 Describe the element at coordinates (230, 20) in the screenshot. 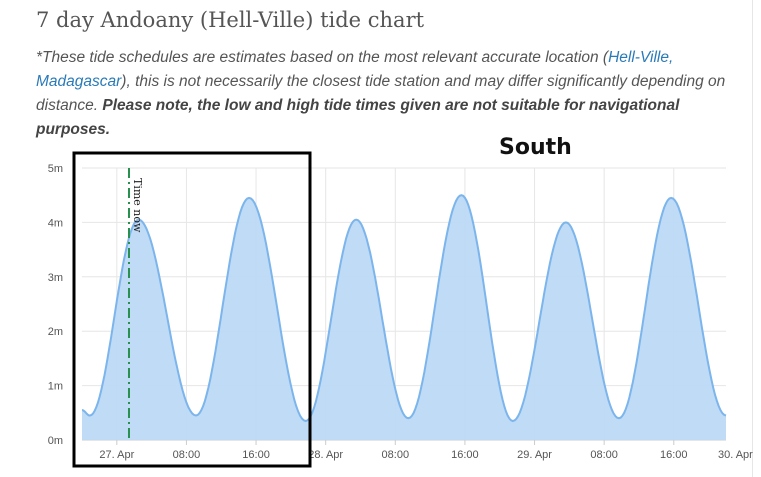

I see `page-title: 7 day Andoany (Hell-Ville) tide chart` at that location.